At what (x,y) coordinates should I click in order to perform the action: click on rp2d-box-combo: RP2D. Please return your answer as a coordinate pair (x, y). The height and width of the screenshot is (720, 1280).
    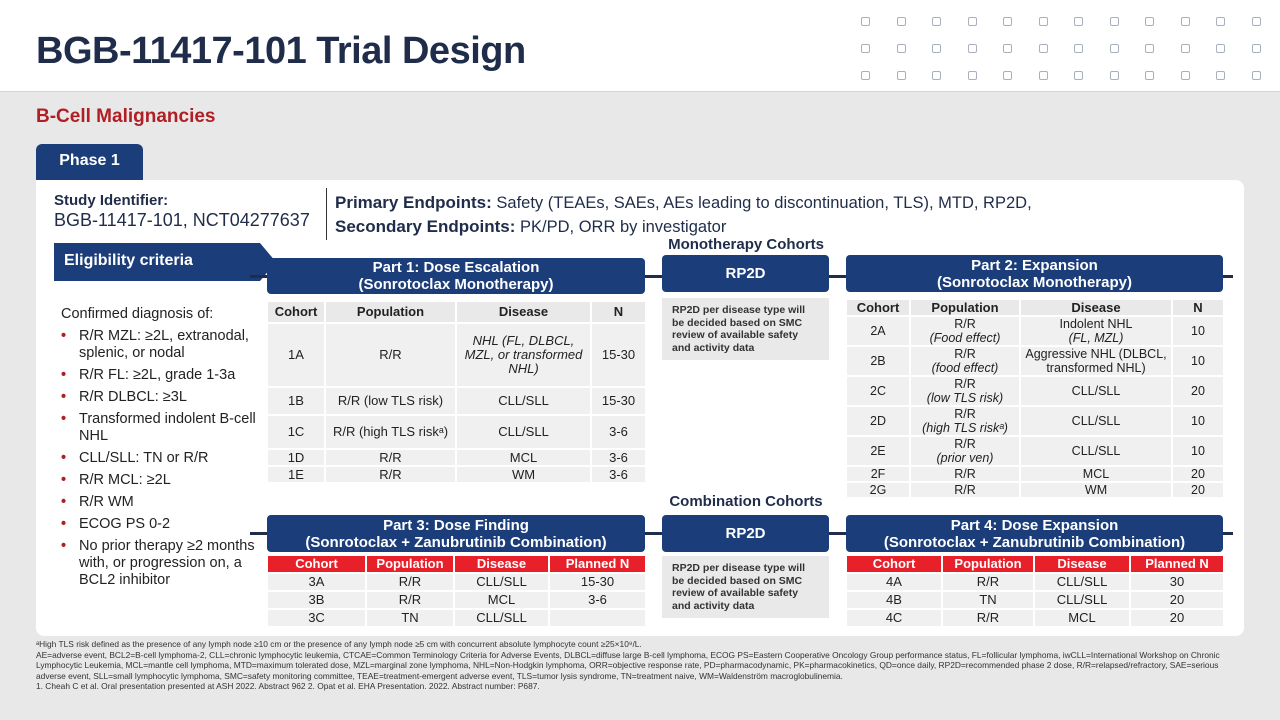
    Looking at the image, I should click on (745, 533).